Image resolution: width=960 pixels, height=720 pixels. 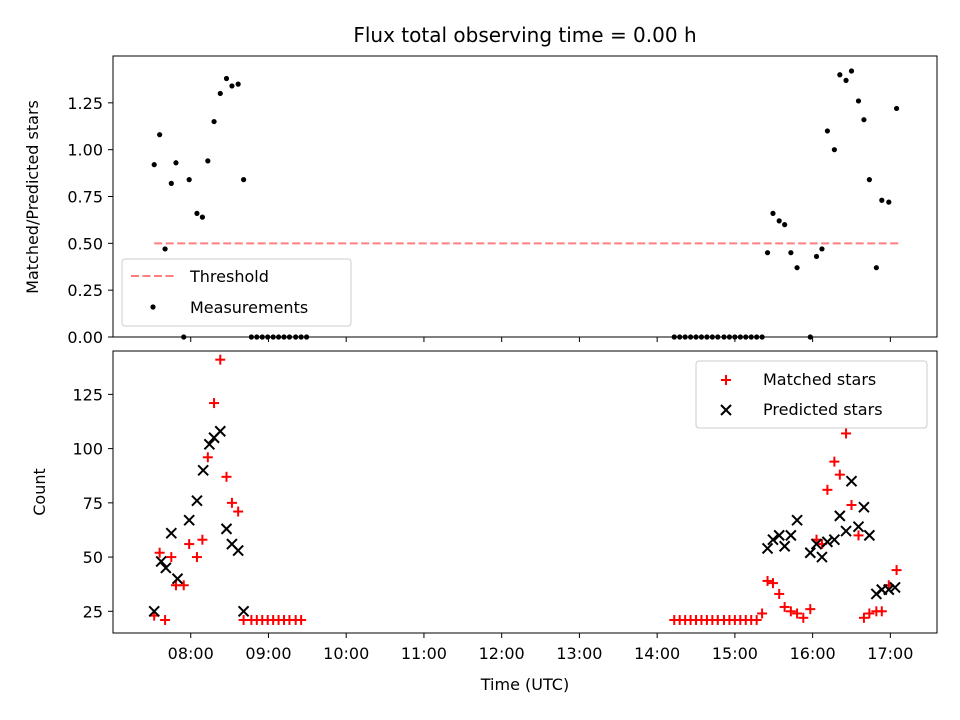 I want to click on bottom-legend: Matched stars Predicted stars, so click(x=811, y=394).